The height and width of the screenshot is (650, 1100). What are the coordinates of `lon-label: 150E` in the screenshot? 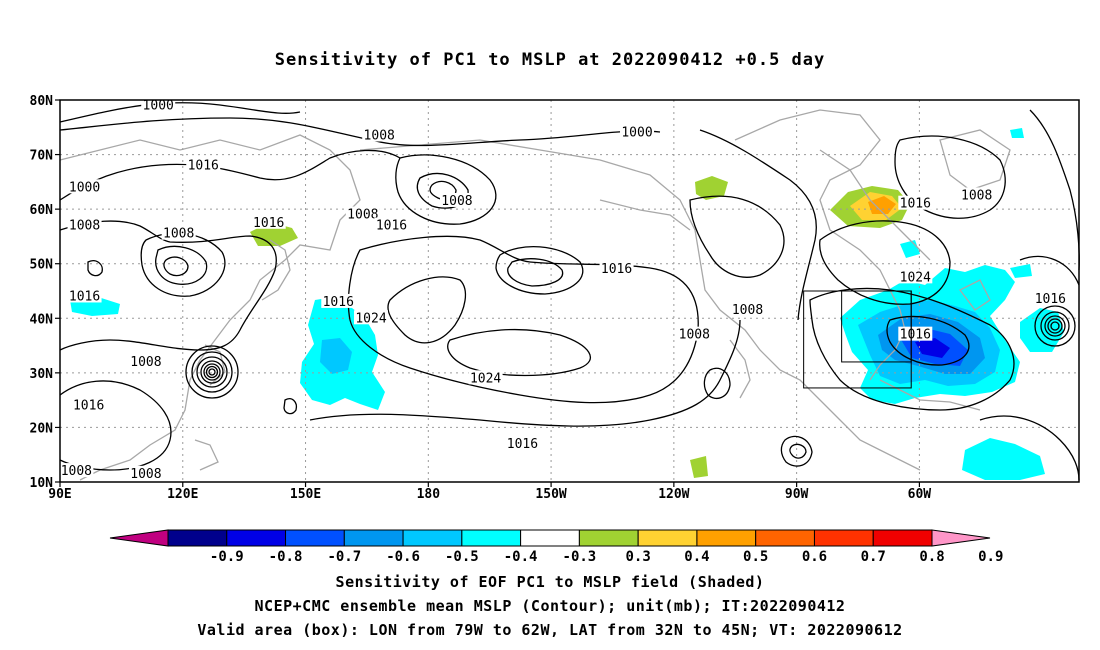 It's located at (305, 494).